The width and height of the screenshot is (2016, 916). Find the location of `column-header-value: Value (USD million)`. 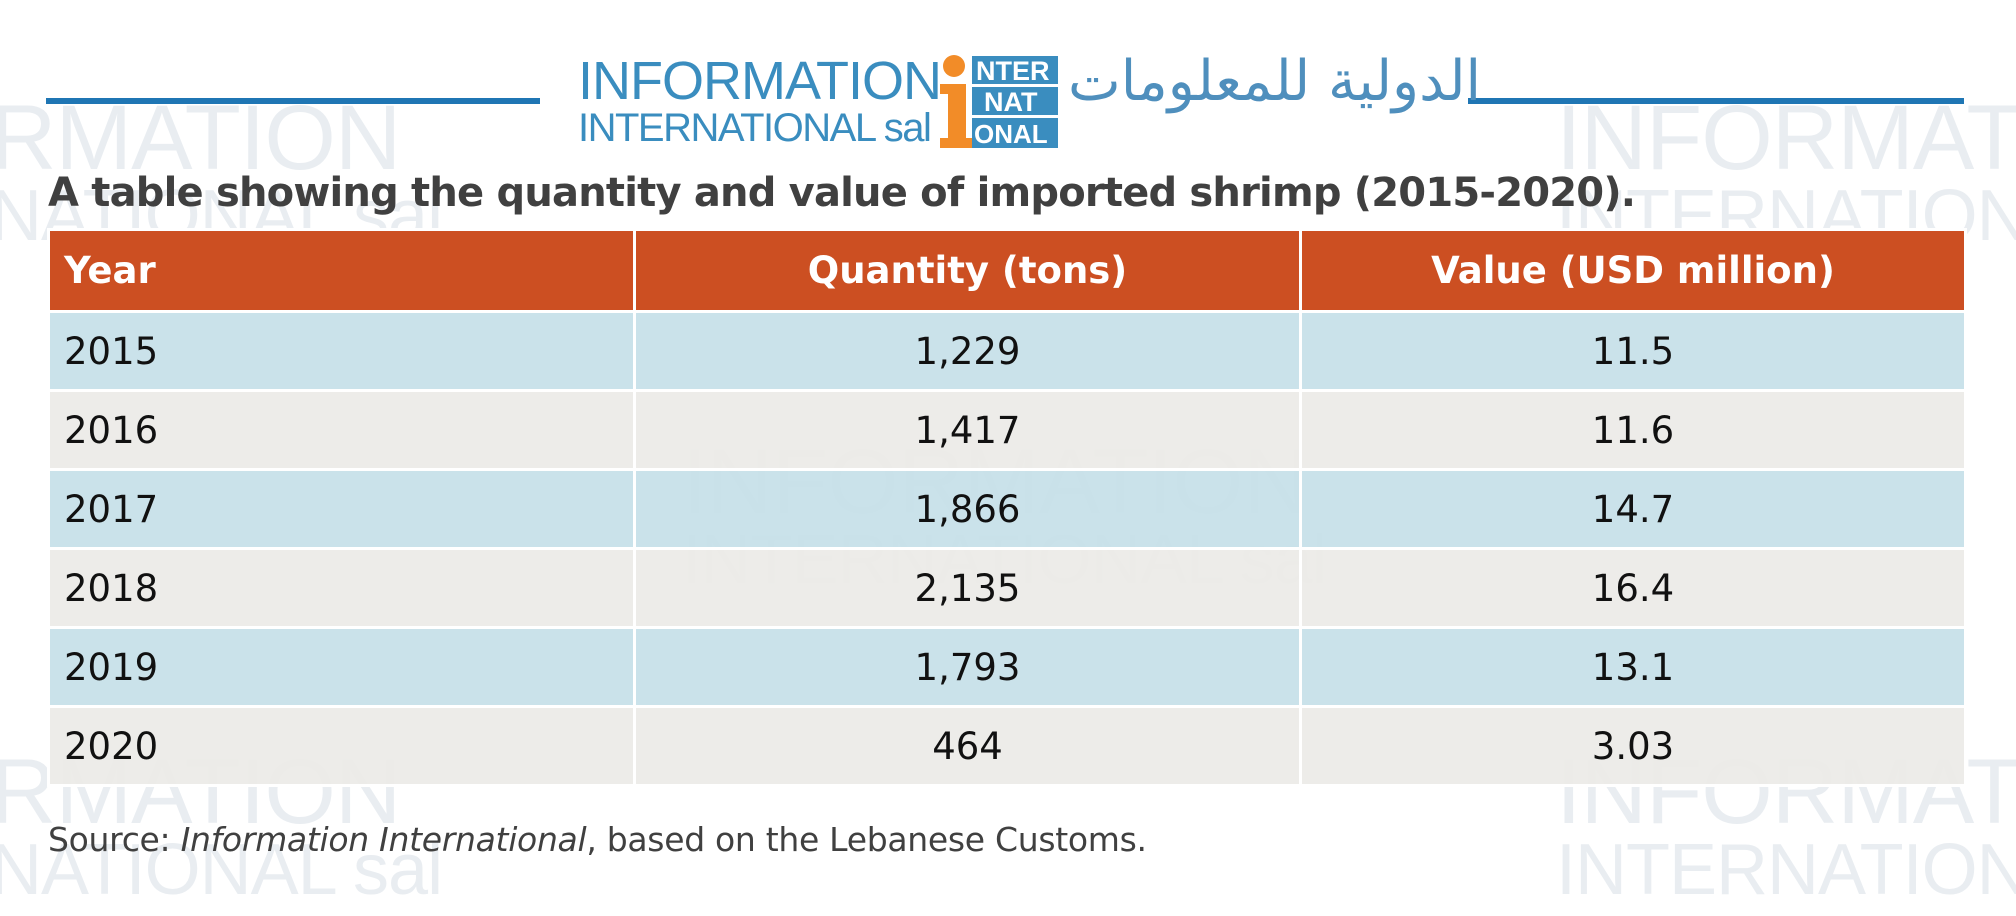

column-header-value: Value (USD million) is located at coordinates (1633, 270).